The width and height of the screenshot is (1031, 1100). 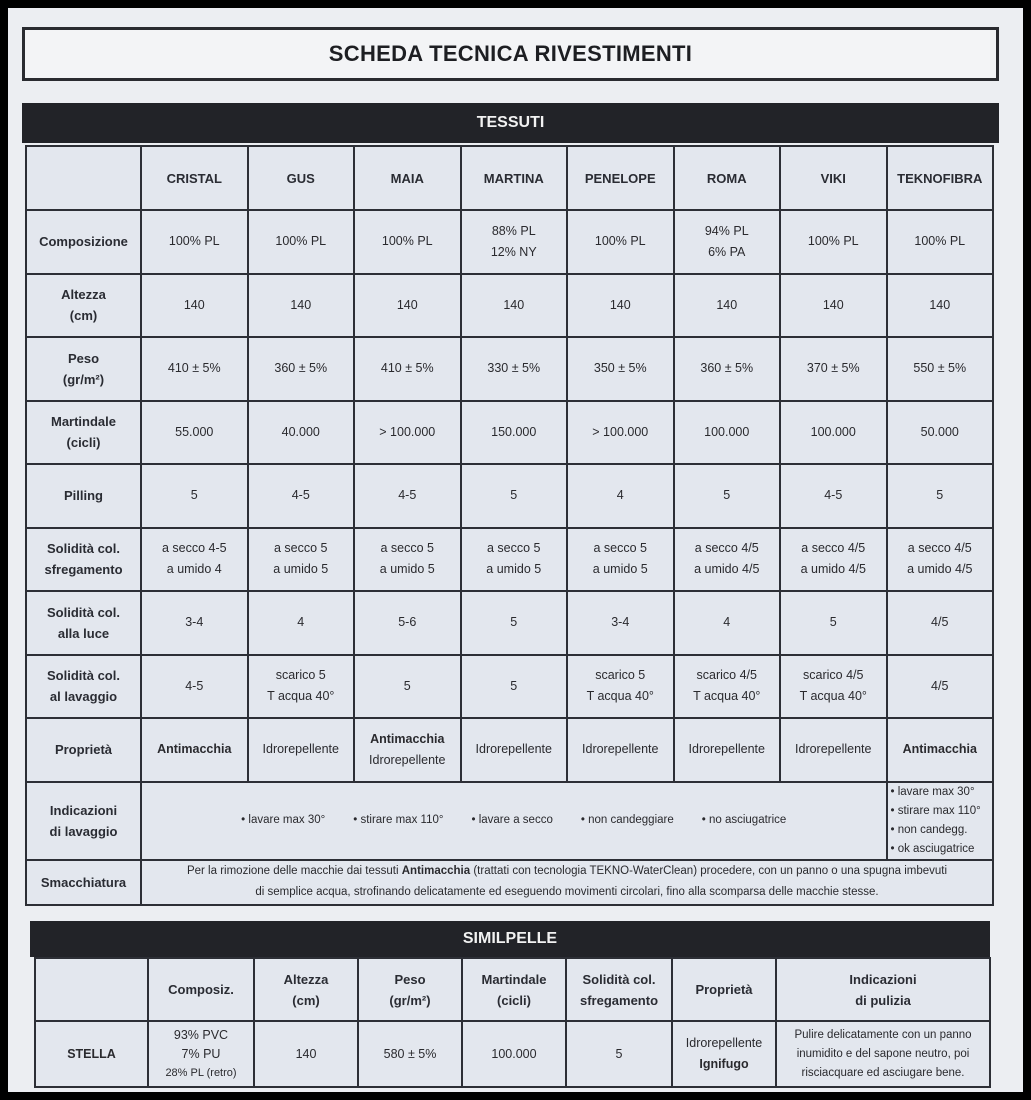 I want to click on column-header: MAIA, so click(x=407, y=178).